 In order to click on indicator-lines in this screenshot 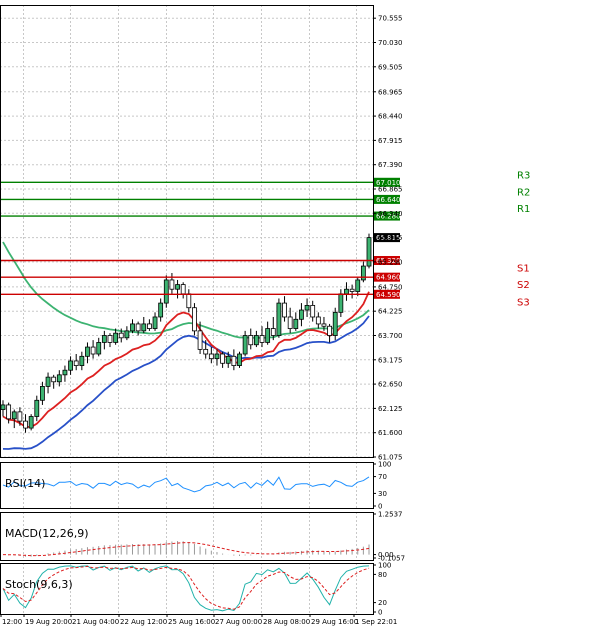, I will do `click(186, 544)`.